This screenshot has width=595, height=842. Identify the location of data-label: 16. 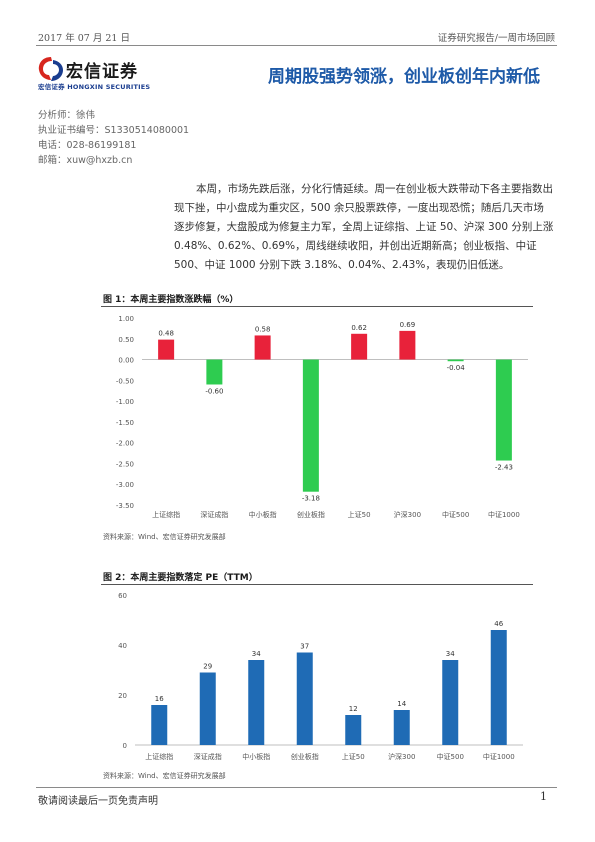
(159, 699).